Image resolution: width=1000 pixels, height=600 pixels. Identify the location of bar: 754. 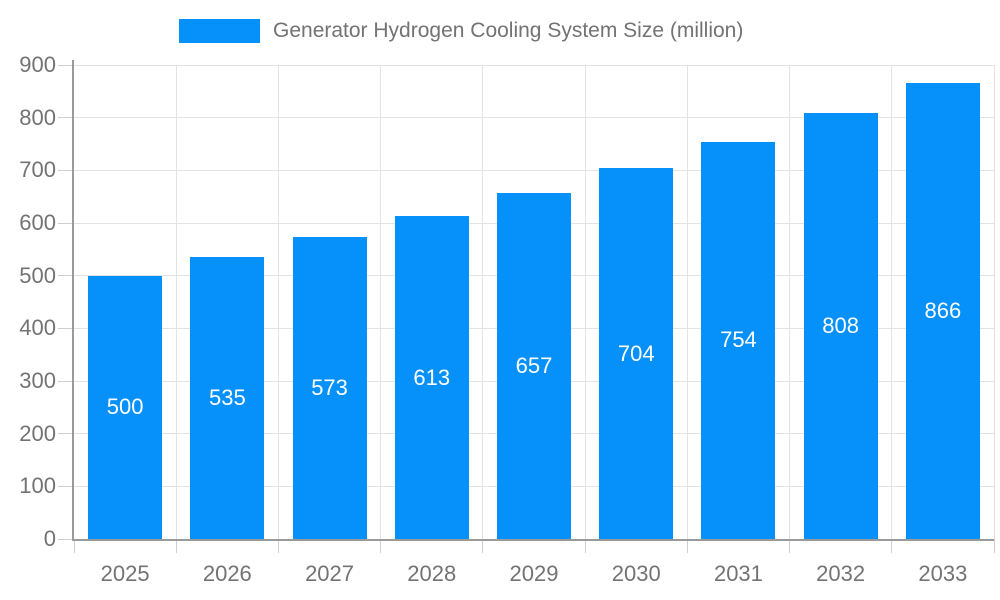
(738, 340).